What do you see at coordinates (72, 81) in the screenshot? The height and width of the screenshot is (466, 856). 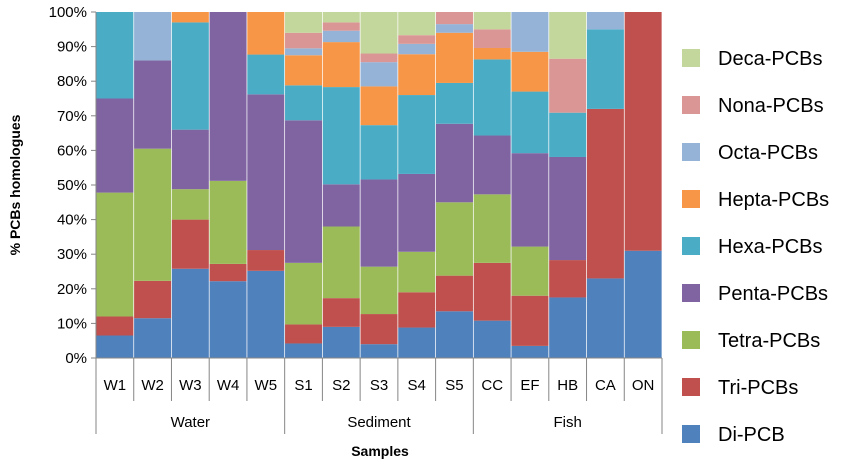 I see `y-tick-label: 80%` at bounding box center [72, 81].